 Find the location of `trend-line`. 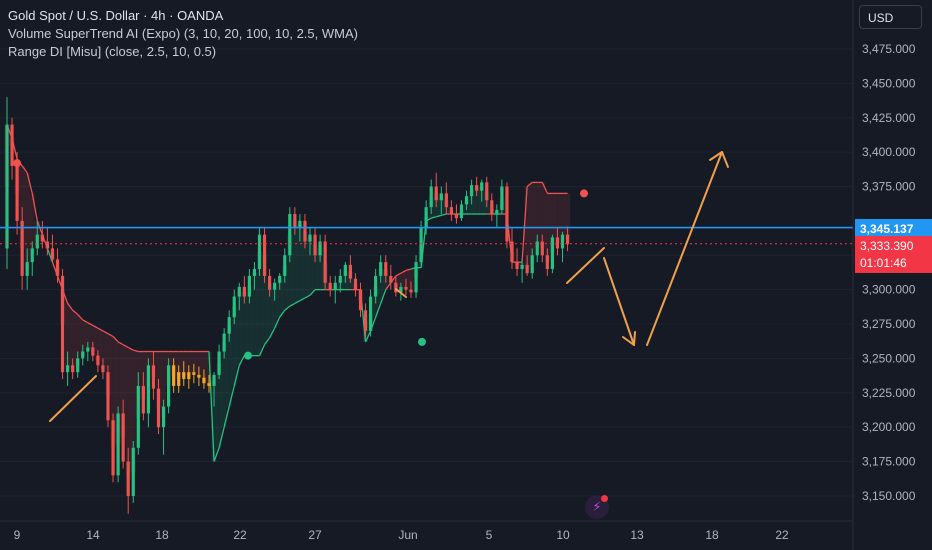

trend-line is located at coordinates (585, 265).